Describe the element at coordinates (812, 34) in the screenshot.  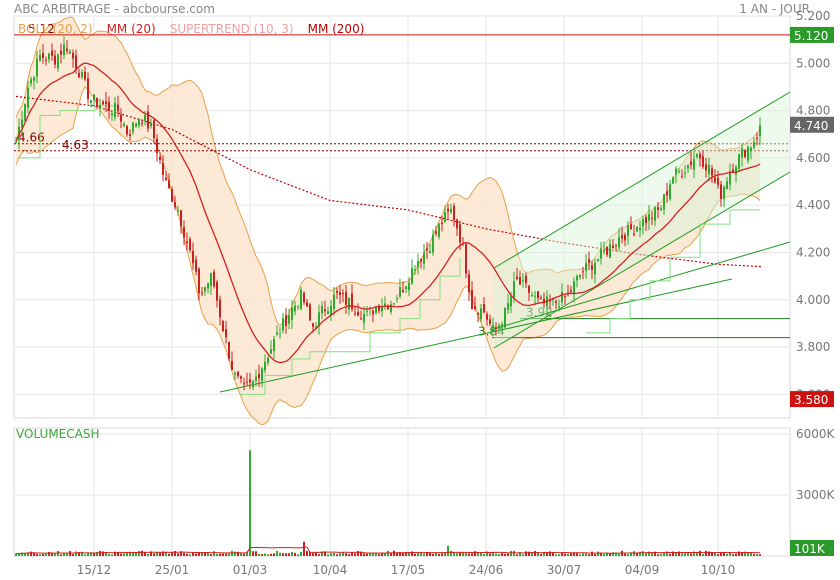
I see `badge-top-bg` at that location.